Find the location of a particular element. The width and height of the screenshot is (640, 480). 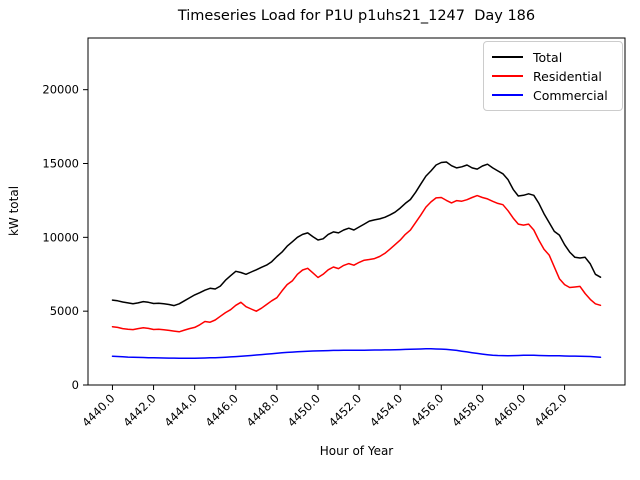

x-tick-label: 4460.0 is located at coordinates (509, 410).